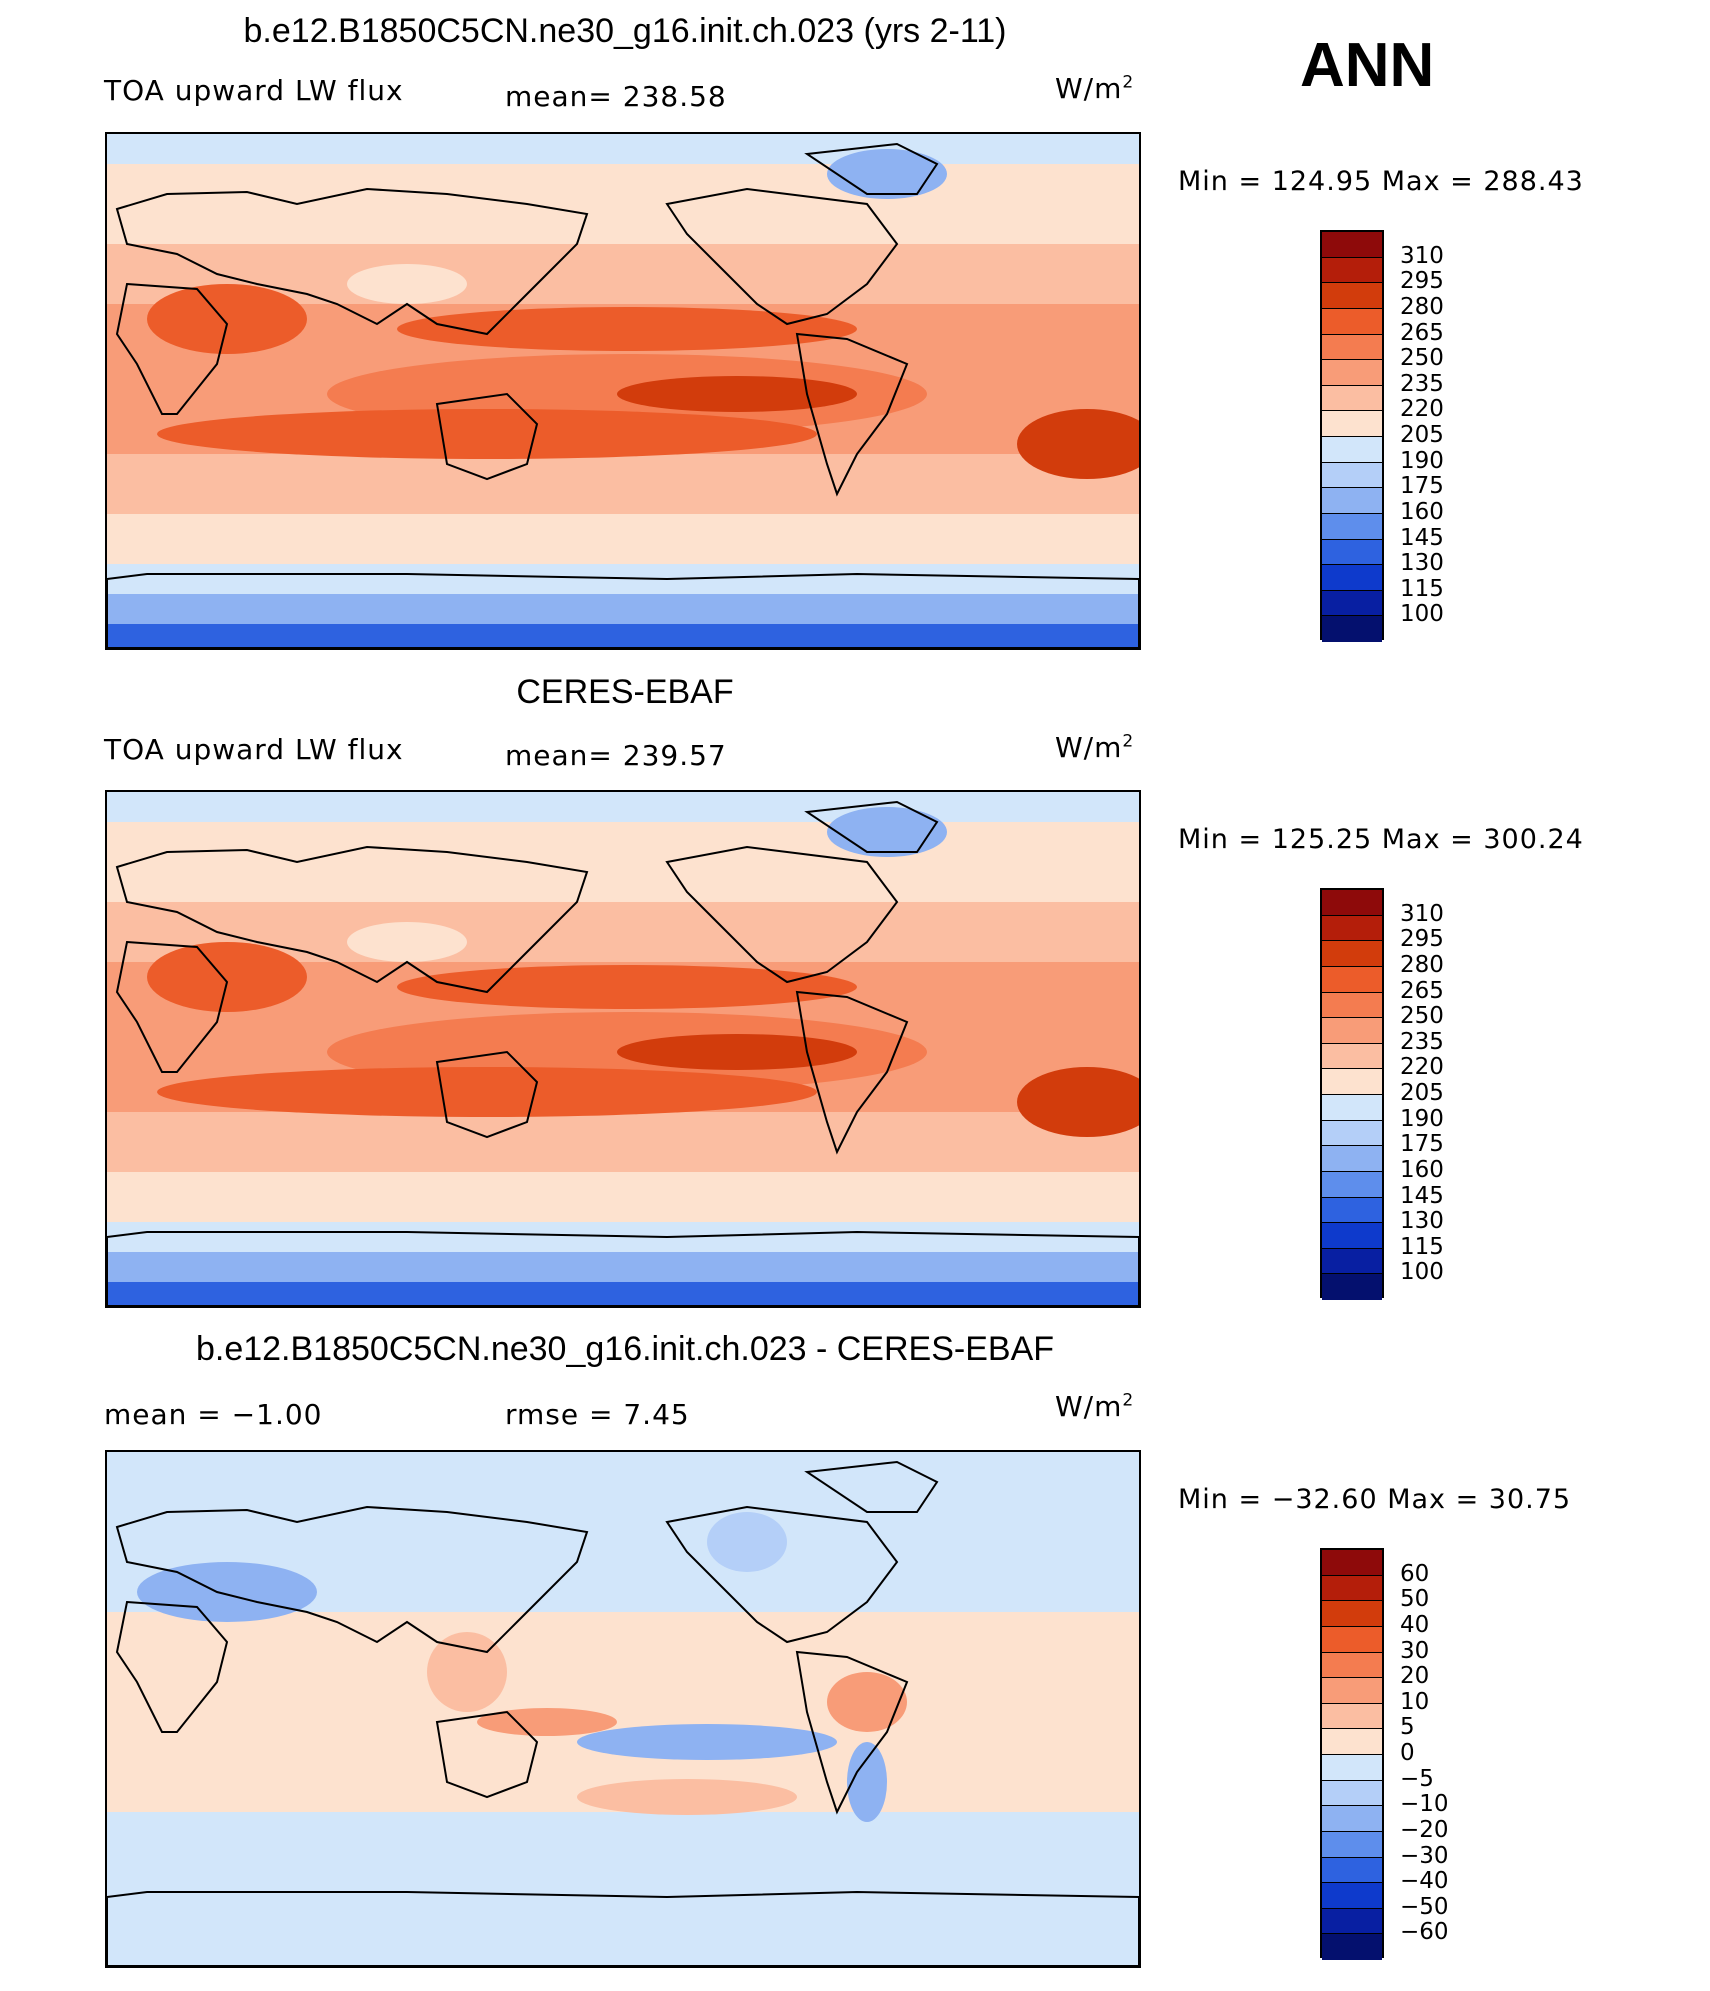 This screenshot has width=1710, height=1991. I want to click on colorbar-2-tick-label: 220, so click(1422, 1067).